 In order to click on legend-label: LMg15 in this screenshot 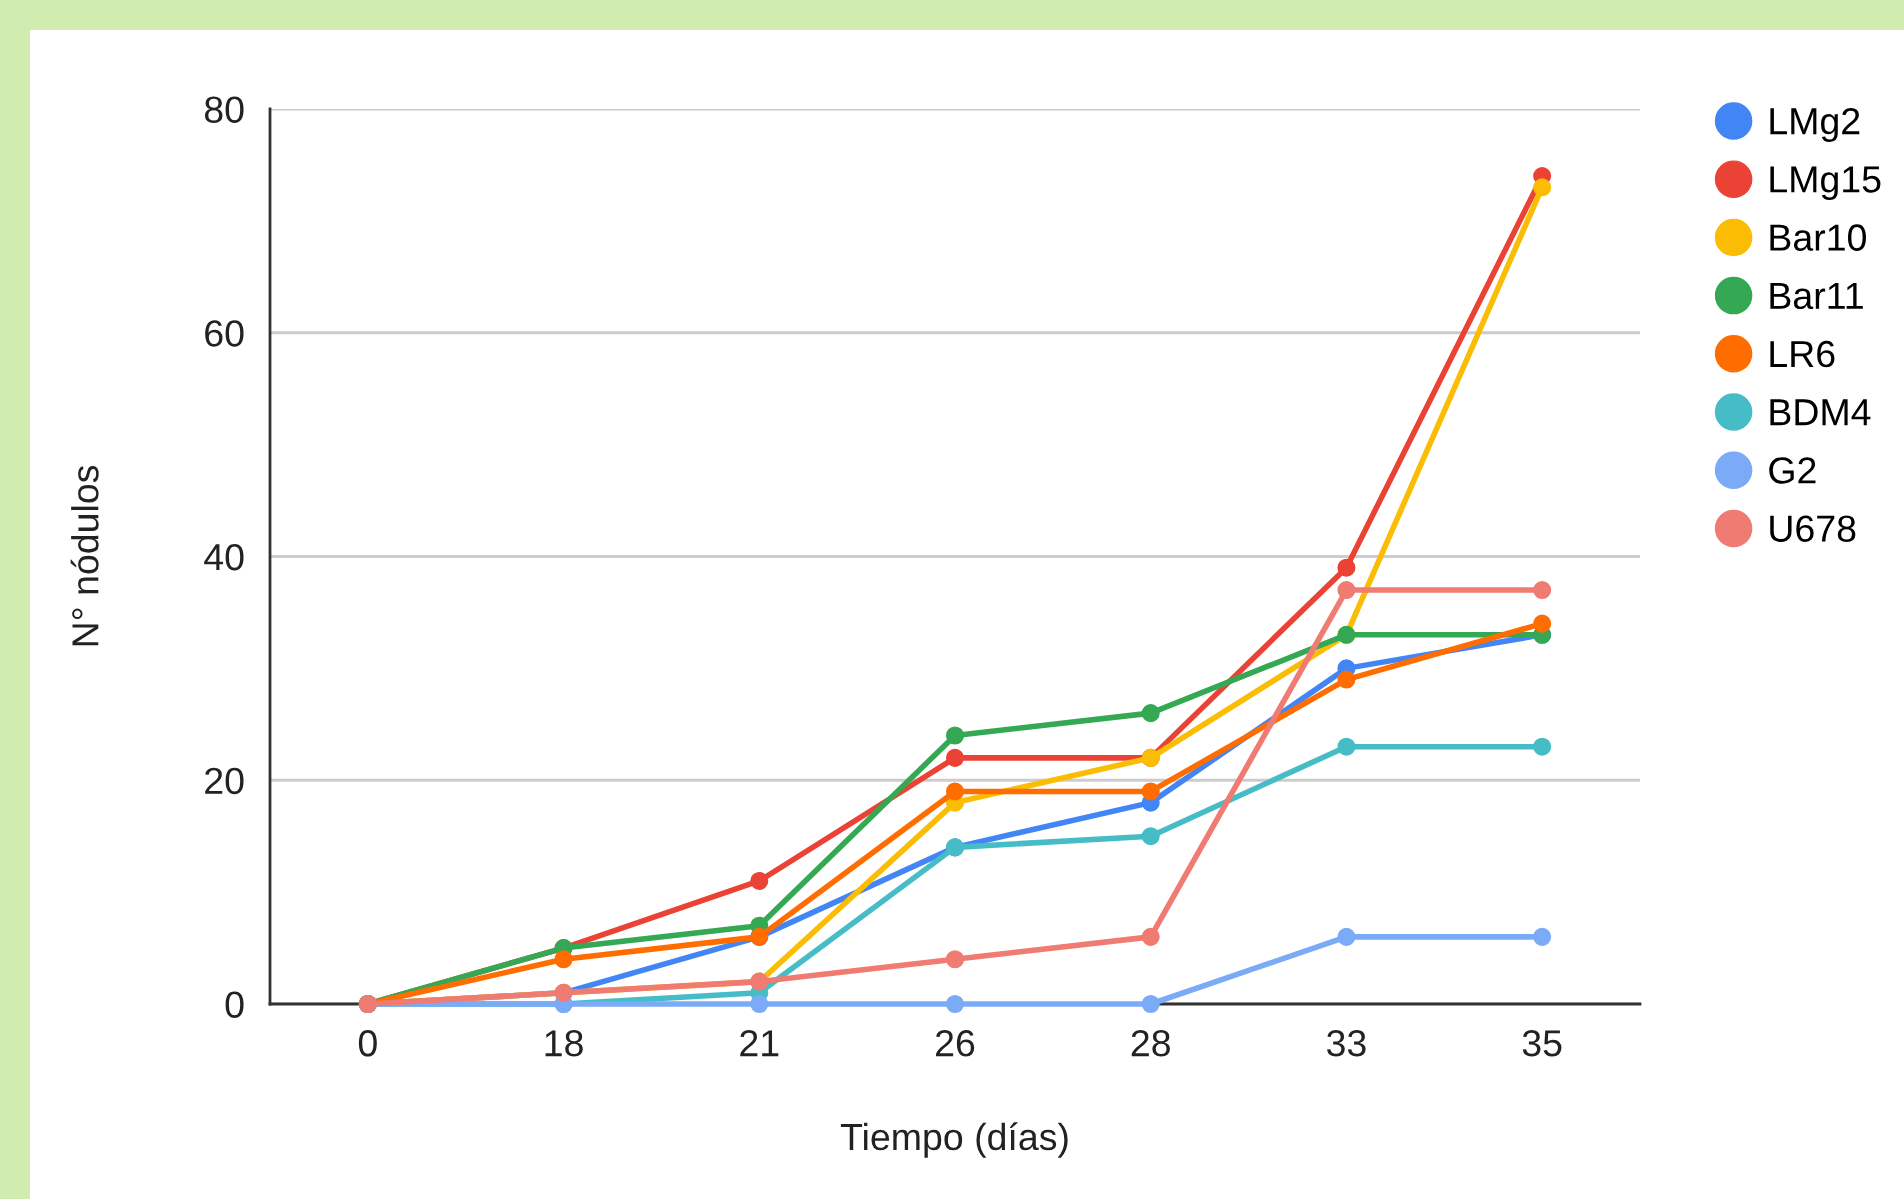, I will do `click(1825, 183)`.